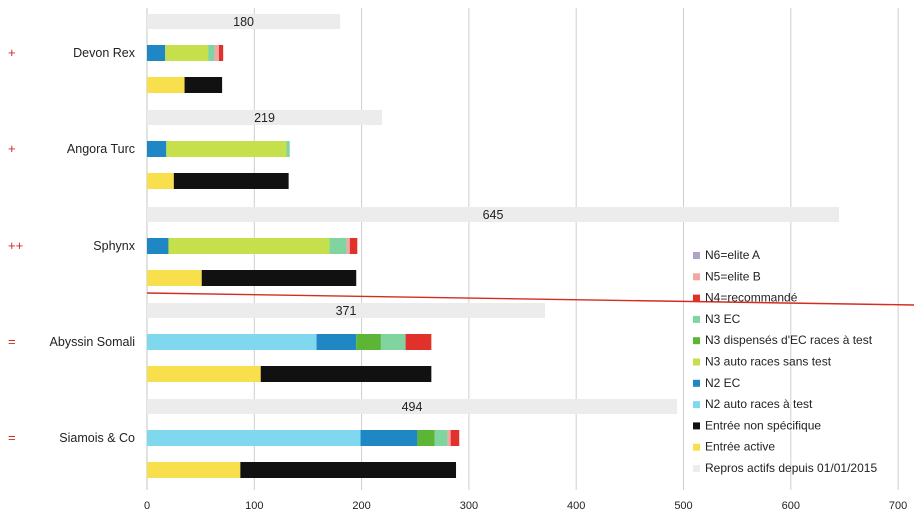 This screenshot has width=920, height=524. I want to click on x-tick-label: 600, so click(791, 506).